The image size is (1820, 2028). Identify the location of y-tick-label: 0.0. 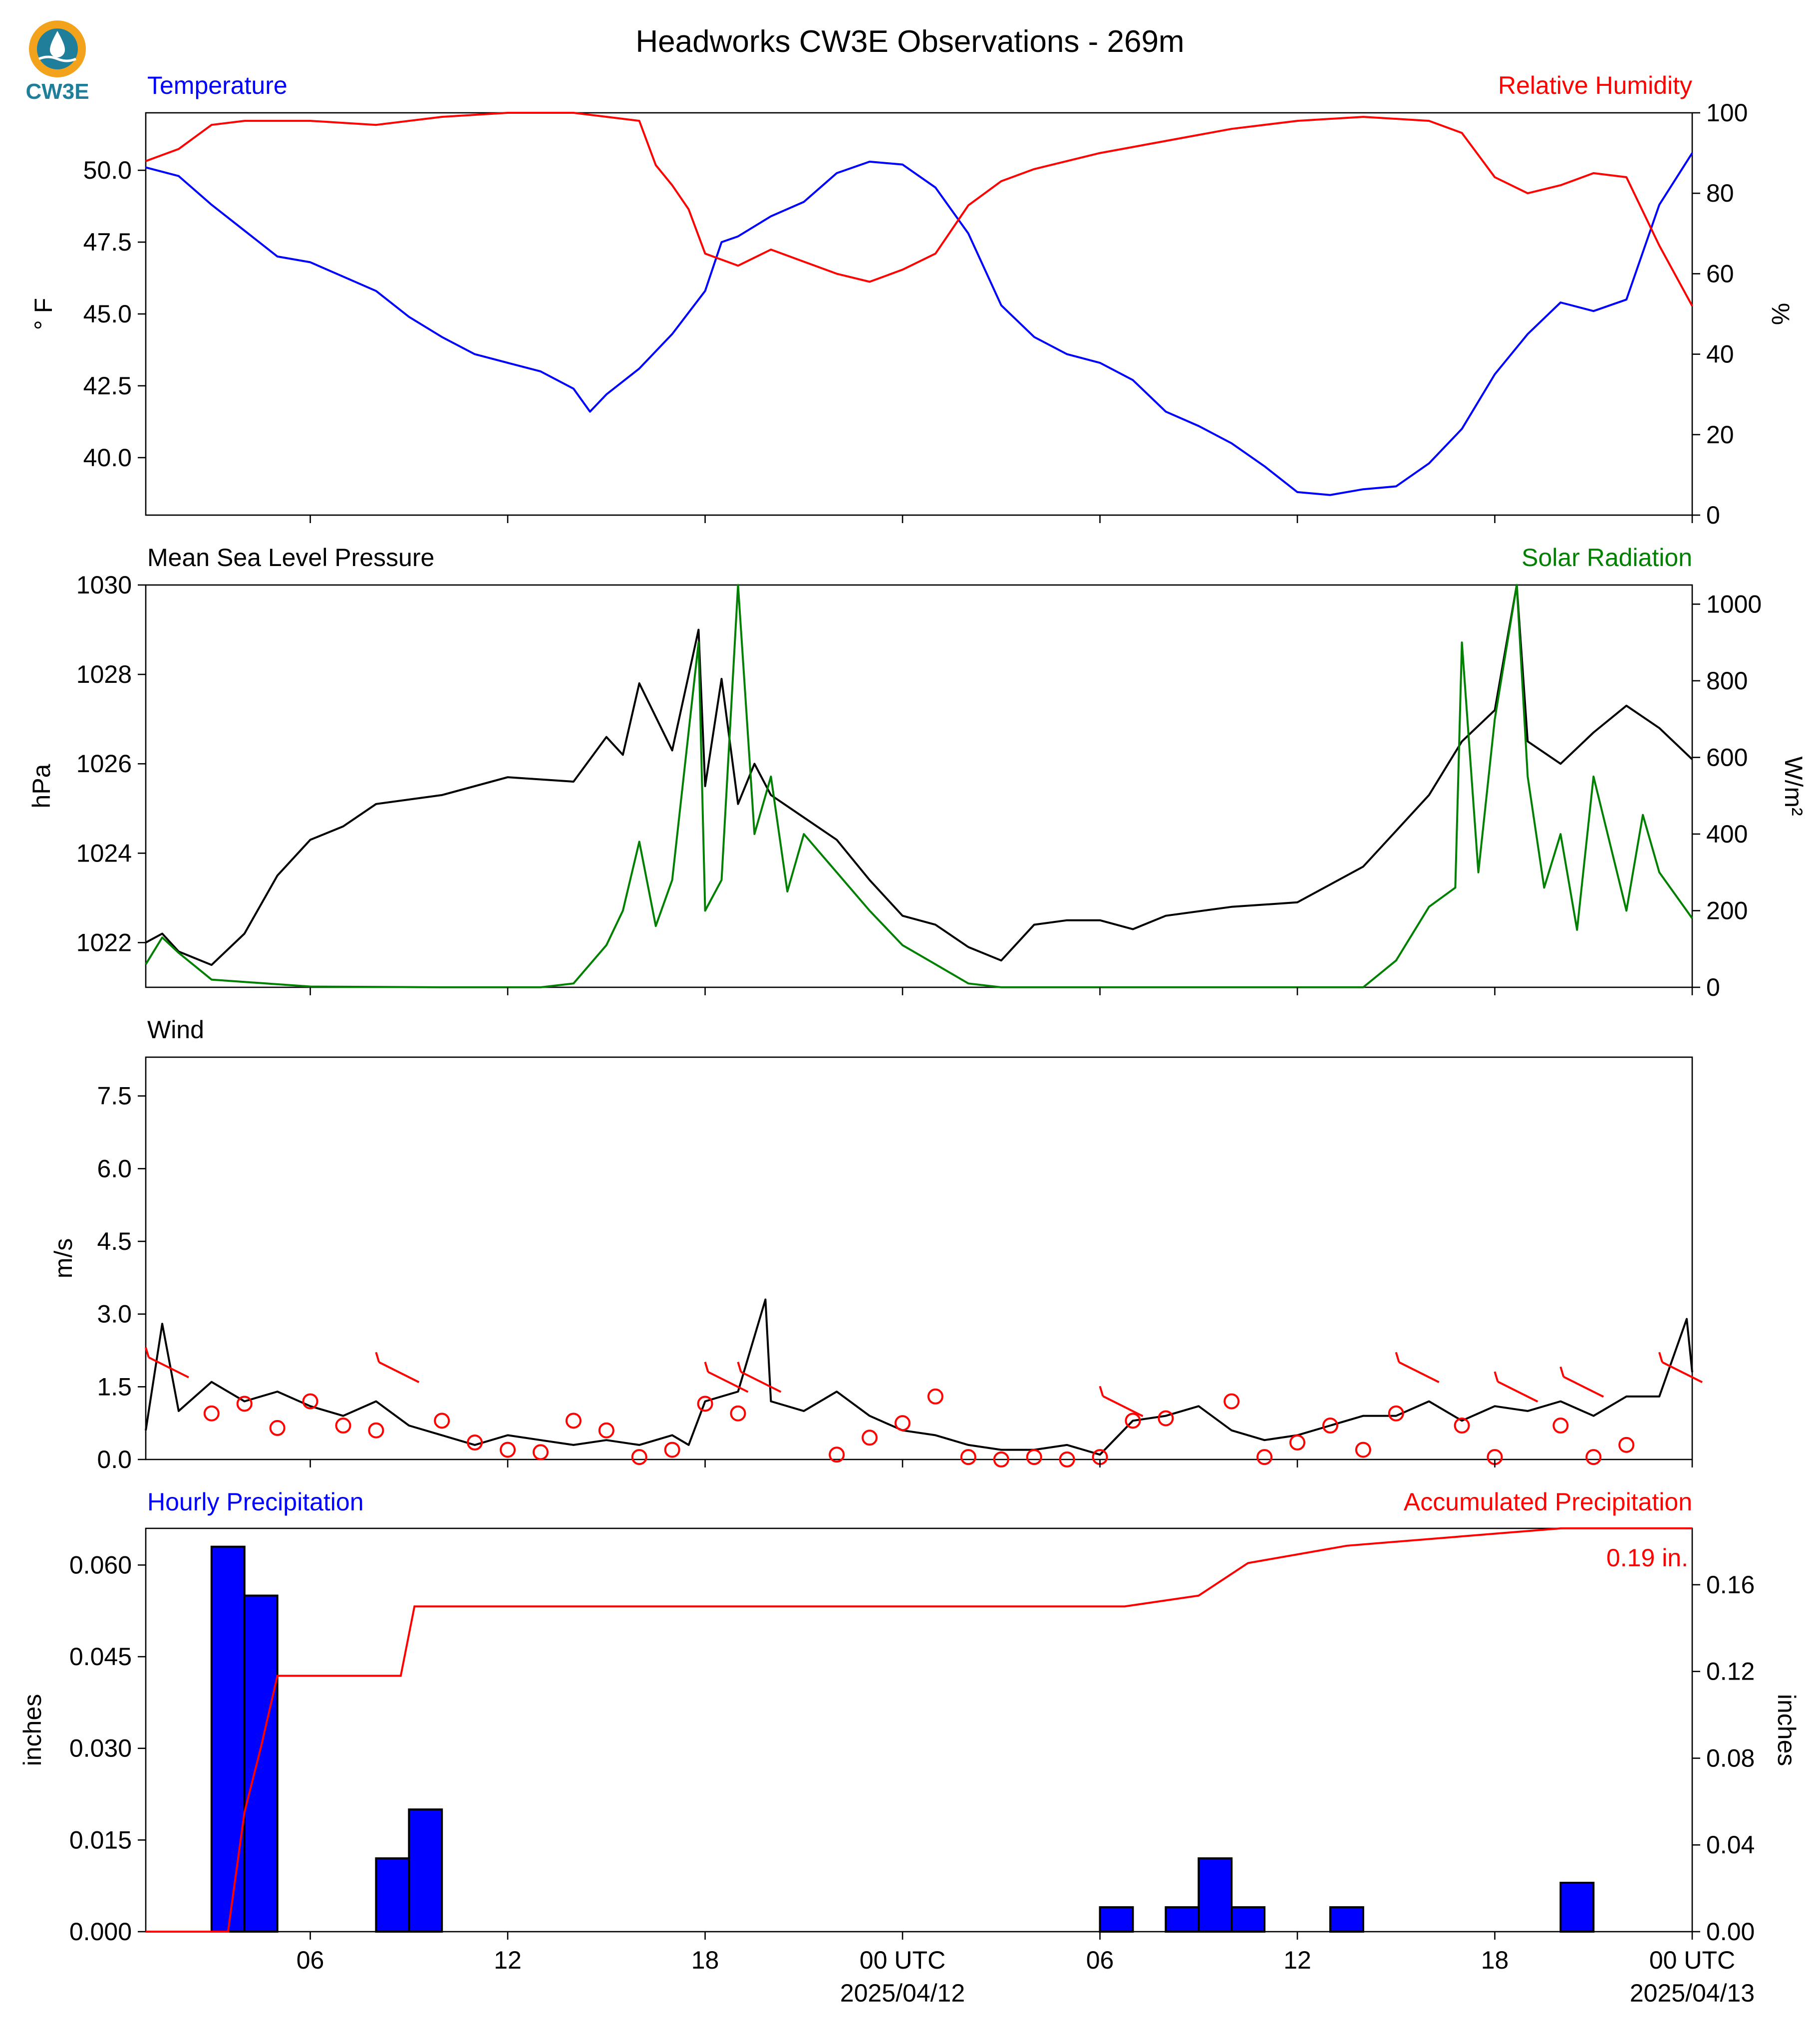
(114, 1459).